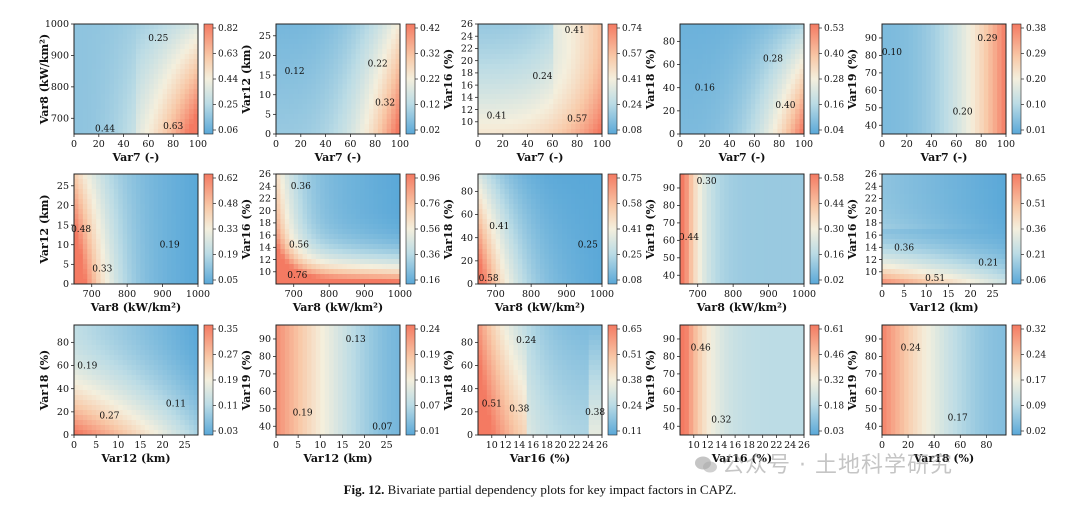 This screenshot has width=1080, height=509. Describe the element at coordinates (350, 144) in the screenshot. I see `x-tick-label: 60` at that location.